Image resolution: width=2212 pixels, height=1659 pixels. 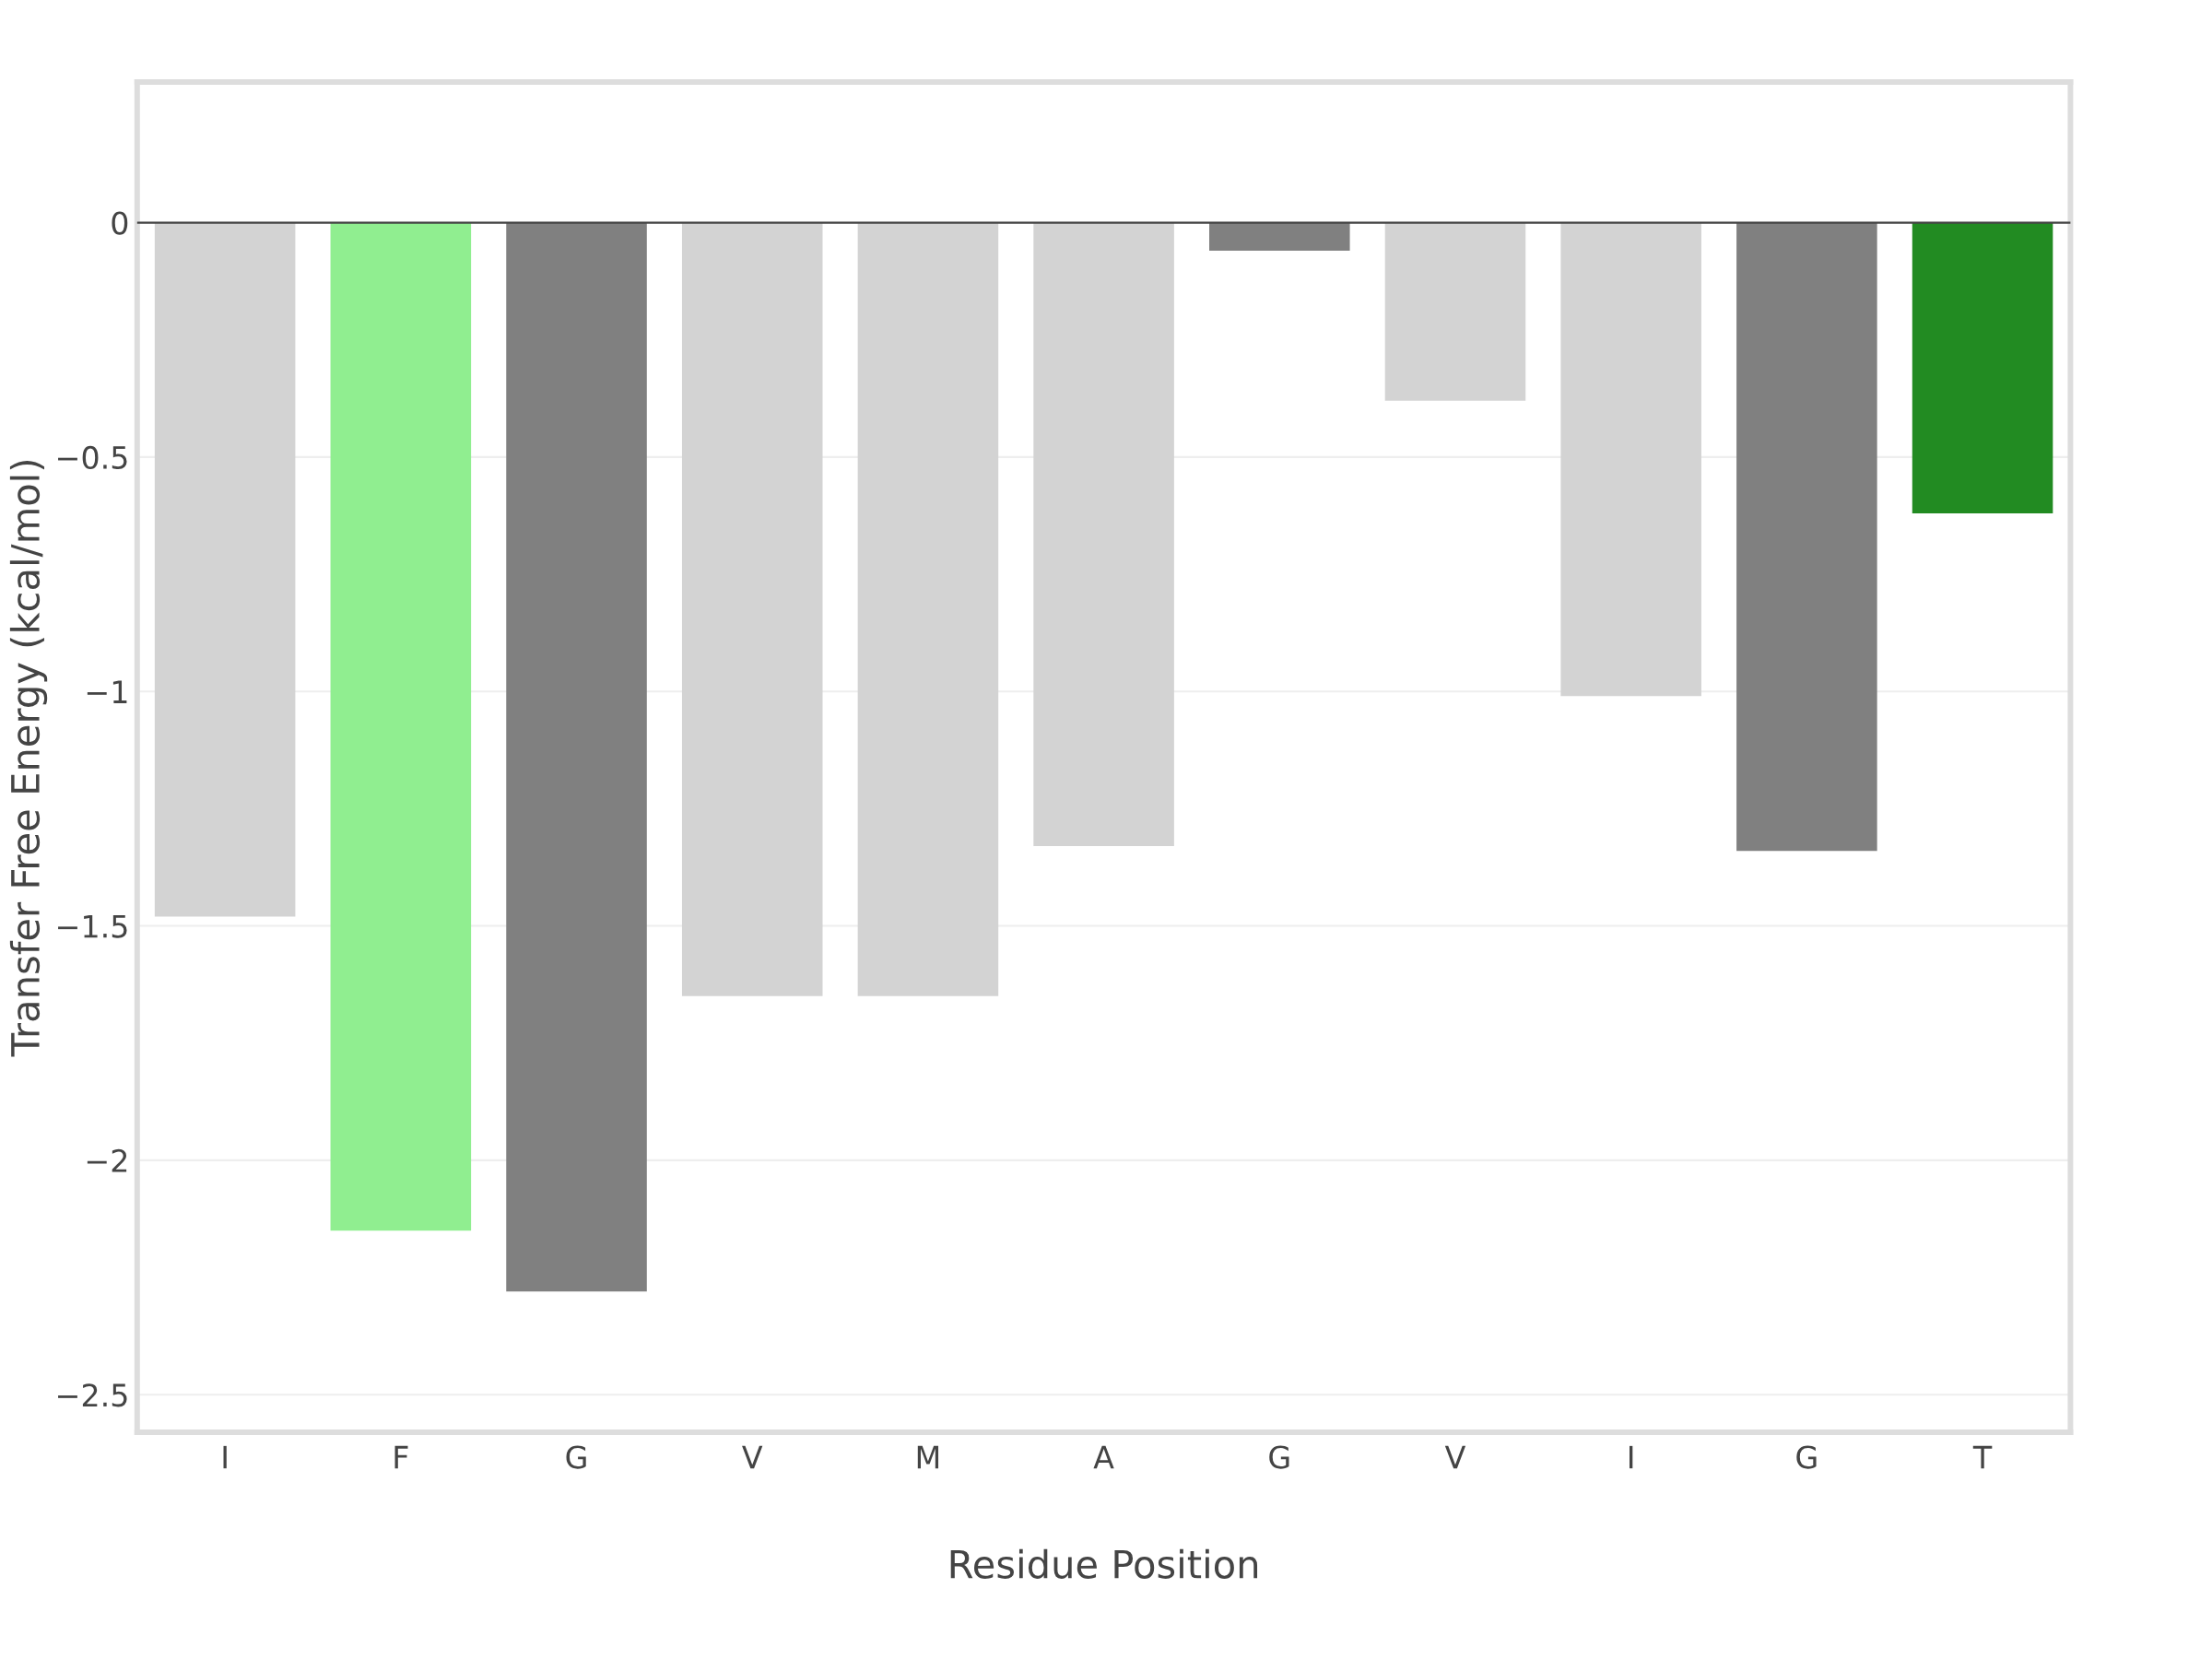 What do you see at coordinates (120, 223) in the screenshot?
I see `y-tick-label: 0` at bounding box center [120, 223].